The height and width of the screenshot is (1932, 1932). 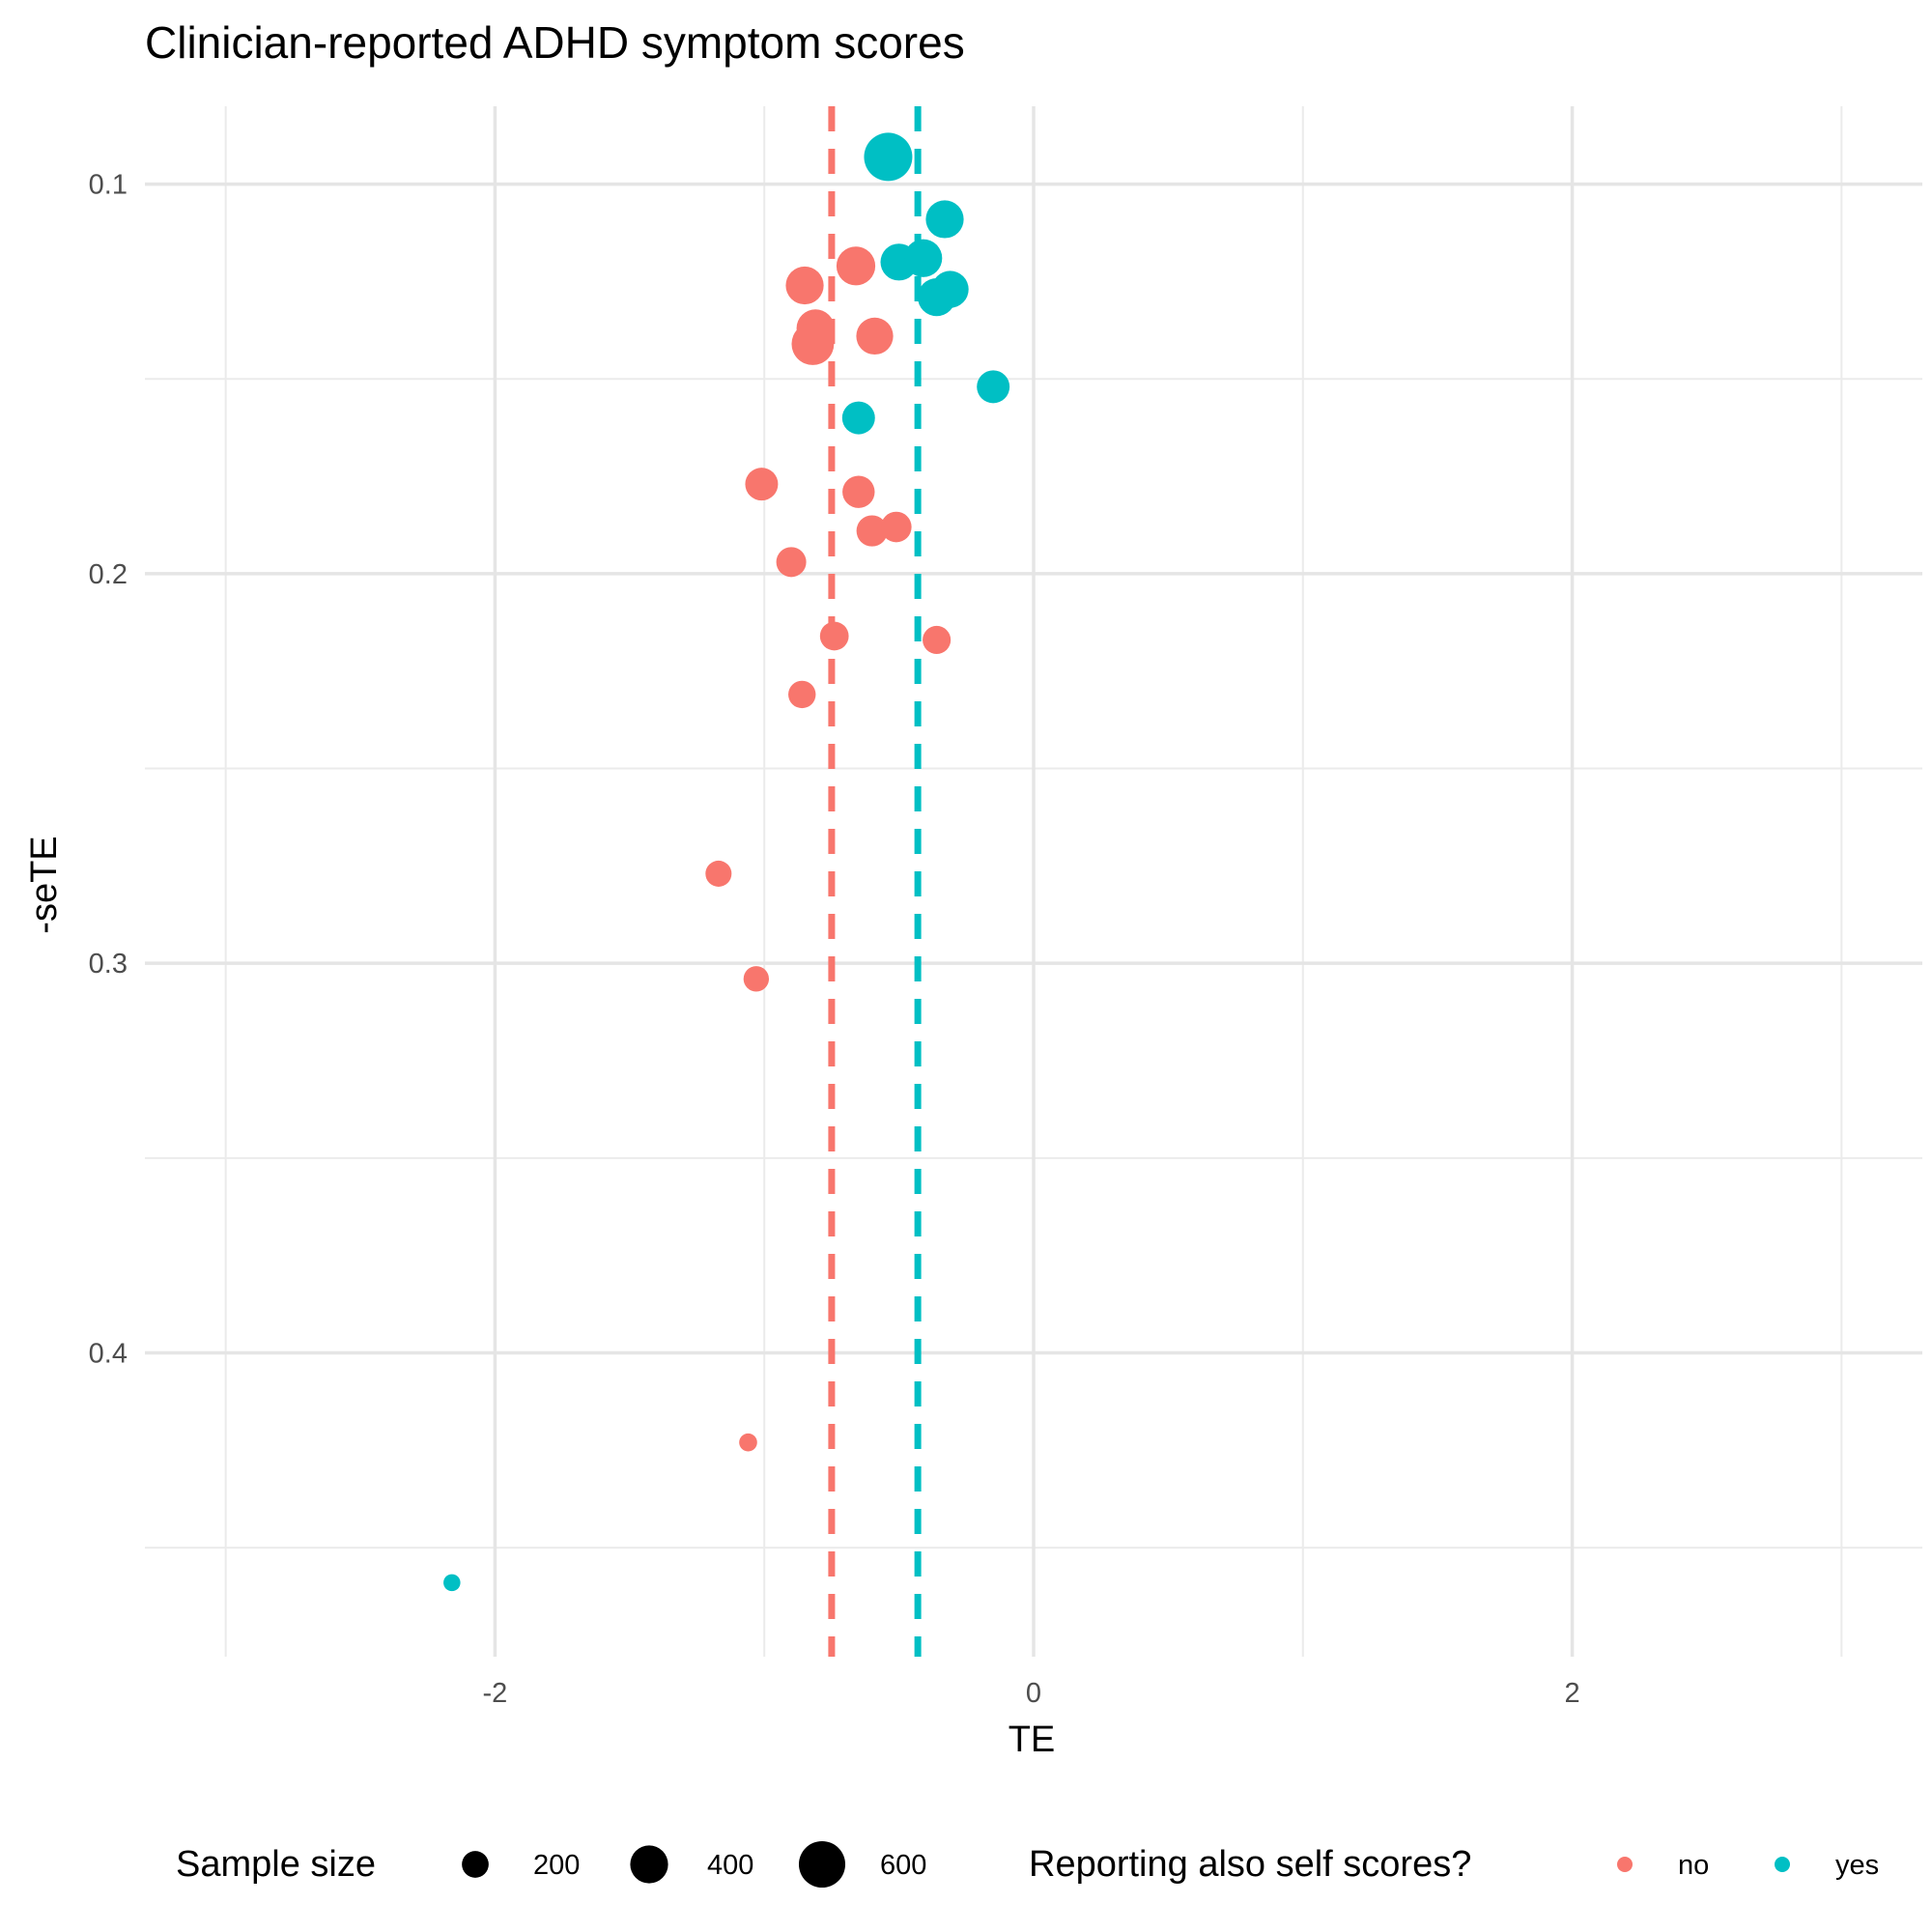 I want to click on legend-size-keys: 200 400 600, so click(x=694, y=1864).